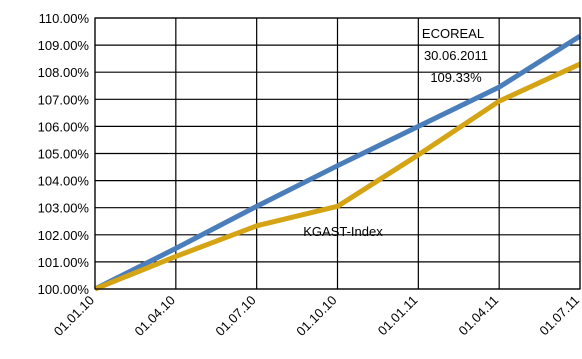 Image resolution: width=582 pixels, height=359 pixels. What do you see at coordinates (64, 208) in the screenshot?
I see `y-tick-label: 103.00%` at bounding box center [64, 208].